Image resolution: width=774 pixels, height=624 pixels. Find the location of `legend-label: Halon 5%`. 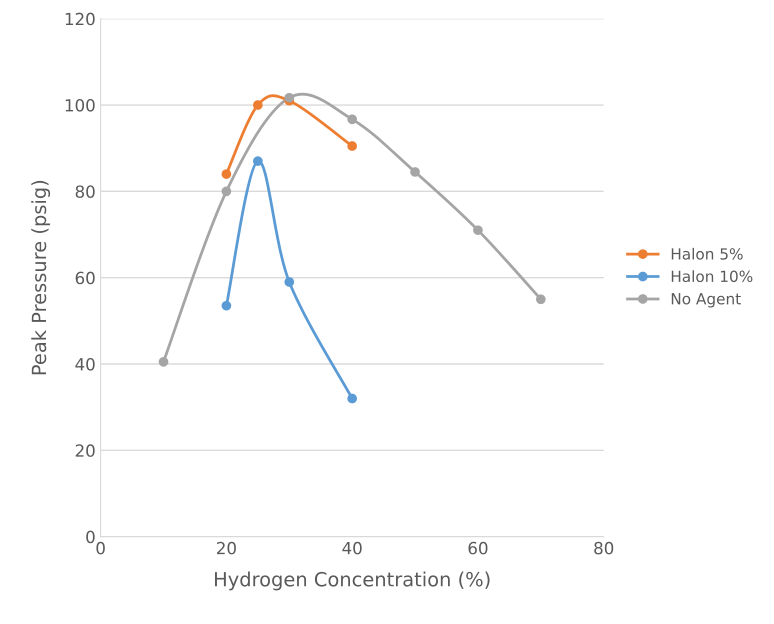

legend-label: Halon 5% is located at coordinates (707, 254).